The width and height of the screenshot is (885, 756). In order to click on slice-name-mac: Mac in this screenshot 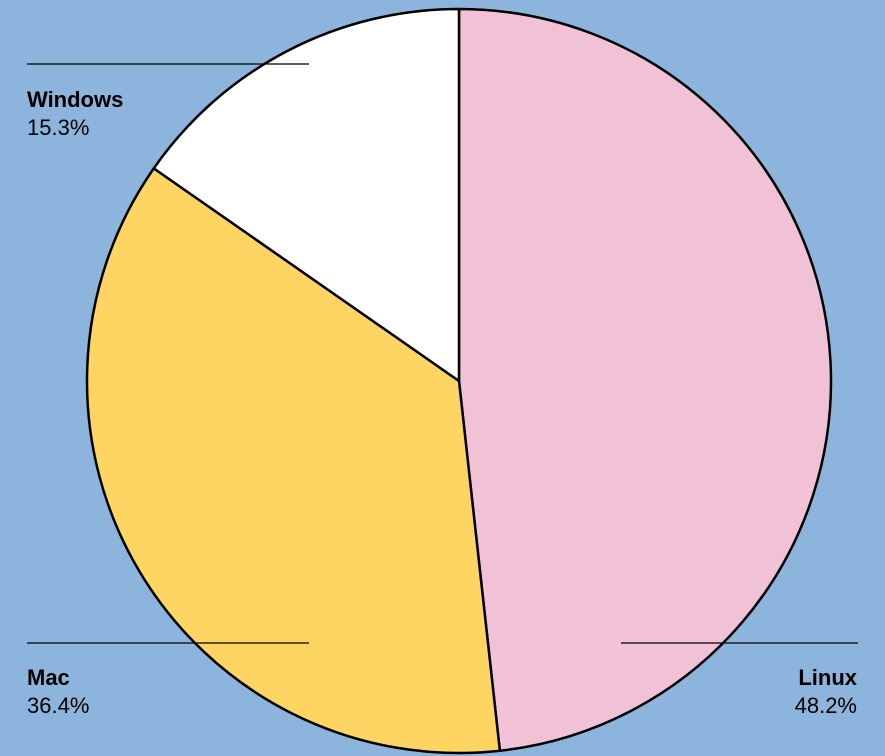, I will do `click(48, 677)`.